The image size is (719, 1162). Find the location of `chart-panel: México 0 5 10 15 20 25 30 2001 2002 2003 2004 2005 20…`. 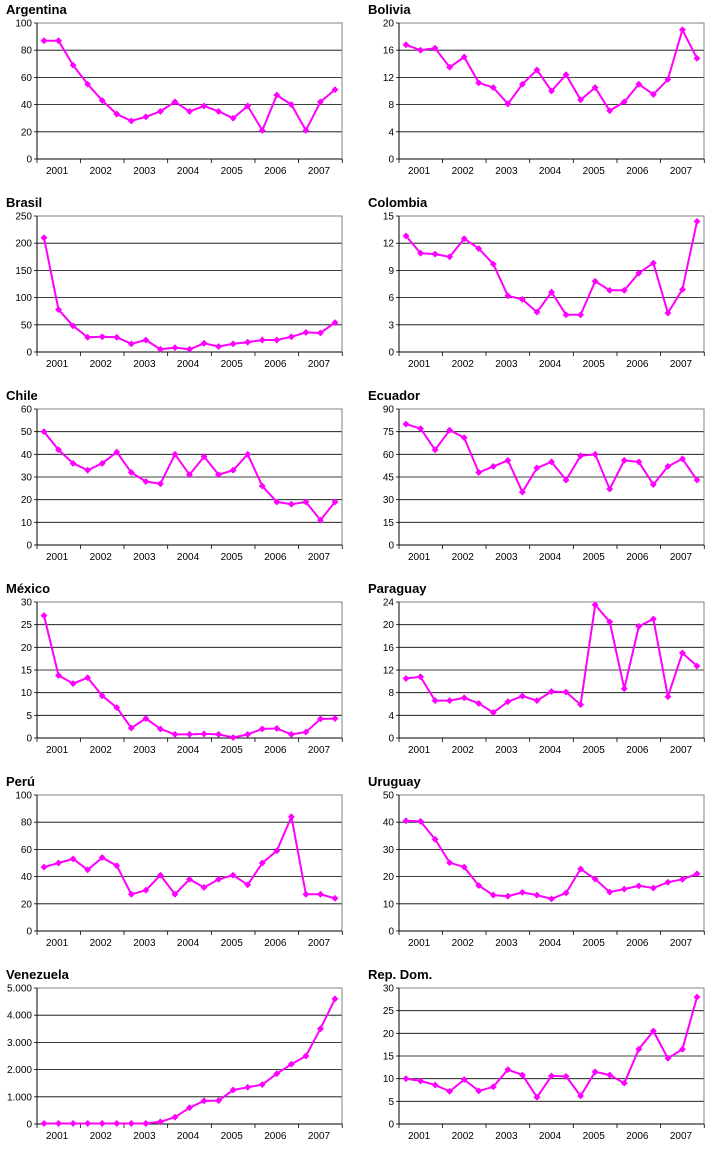

chart-panel: México 0 5 10 15 20 25 30 2001 2002 2003 2004 2005 20… is located at coordinates (180, 676).